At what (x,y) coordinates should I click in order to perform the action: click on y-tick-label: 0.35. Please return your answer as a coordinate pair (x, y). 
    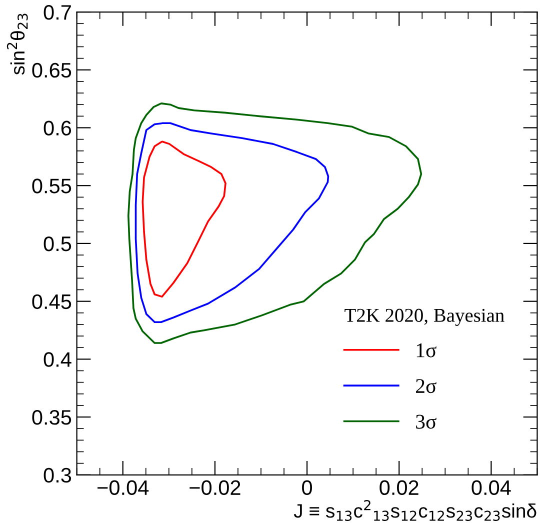
    Looking at the image, I should click on (52, 417).